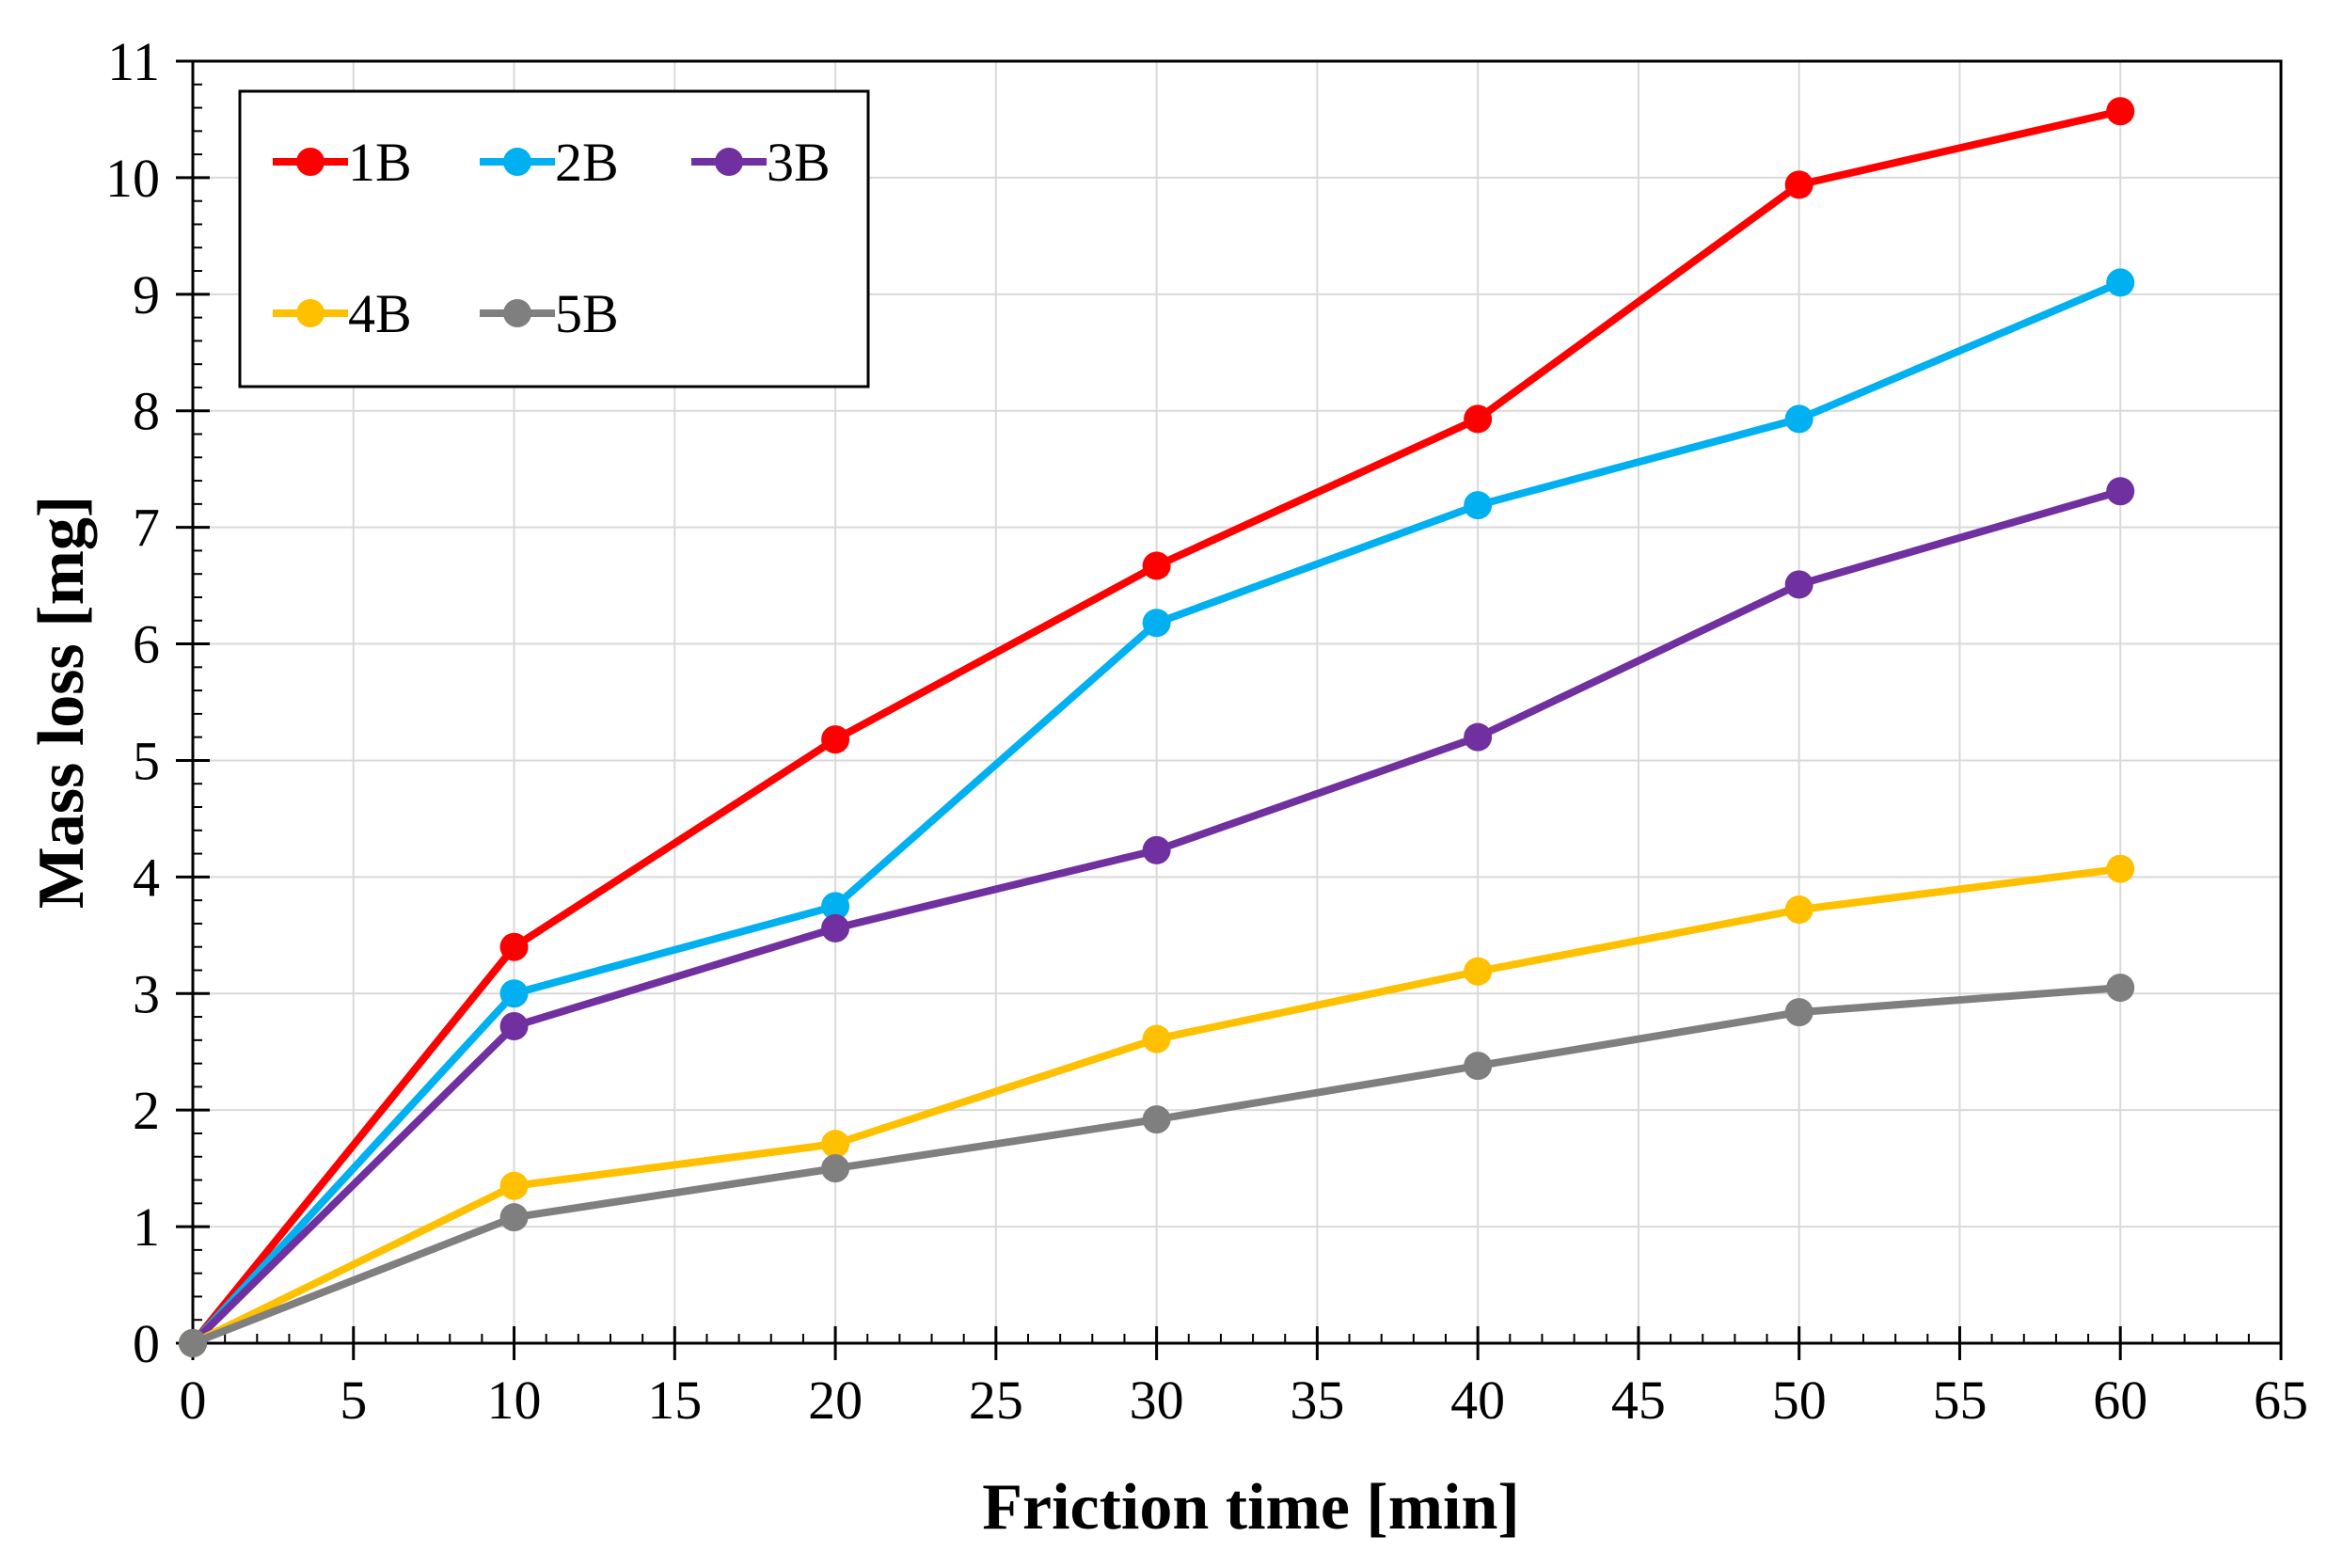 This screenshot has height=1568, width=2328. I want to click on legend-label: 5B, so click(587, 313).